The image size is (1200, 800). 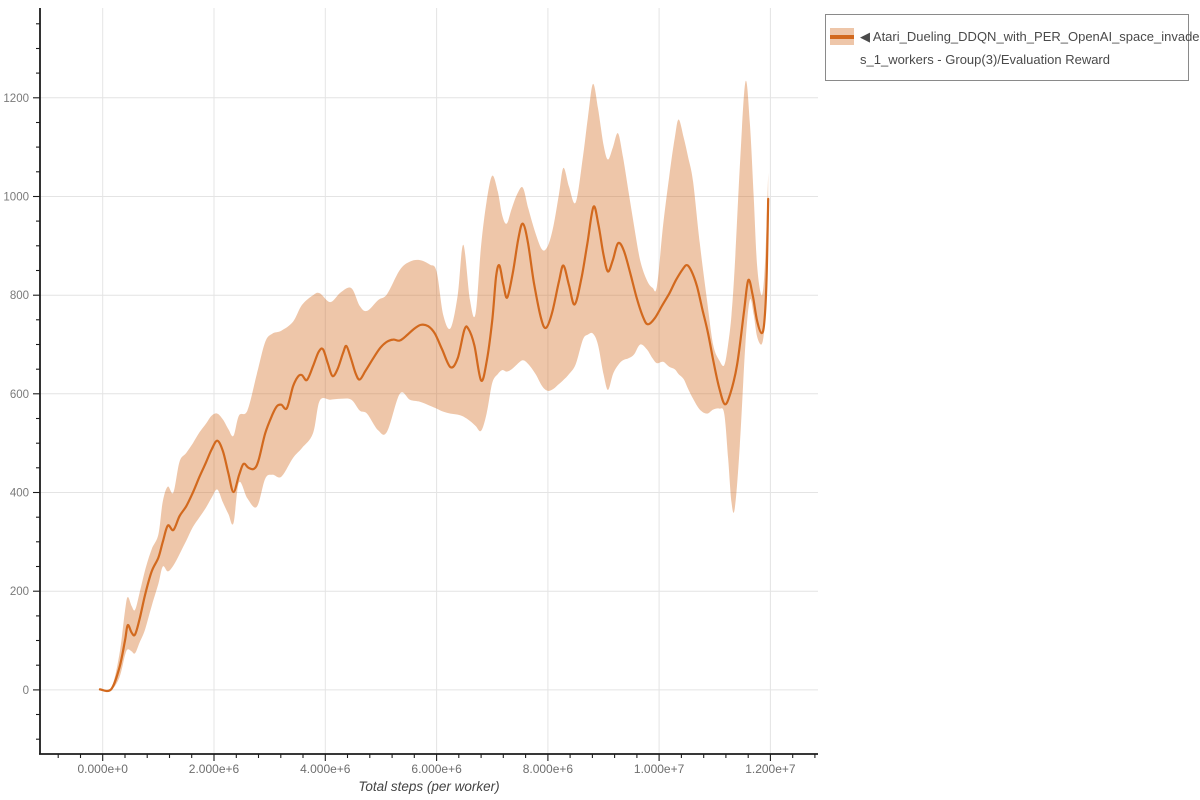 I want to click on y-tick-label: 800, so click(x=19, y=296).